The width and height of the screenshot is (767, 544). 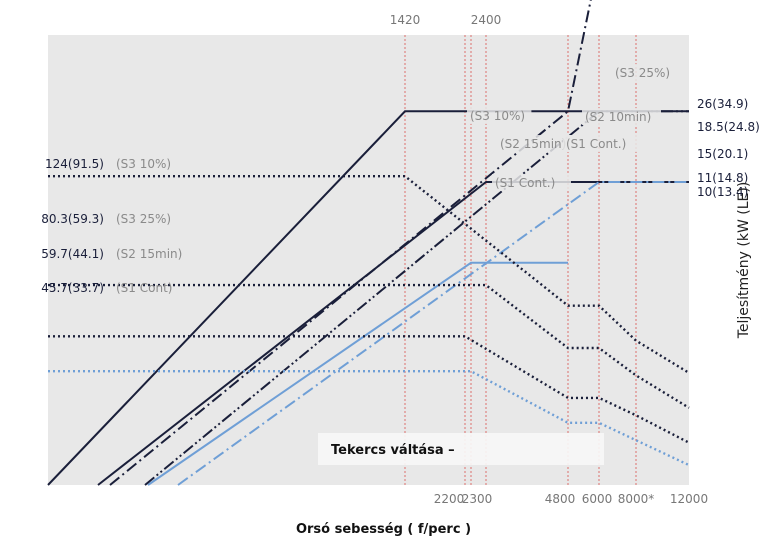 I want to click on left-value-label: 80.3(59.3), so click(x=72, y=219).